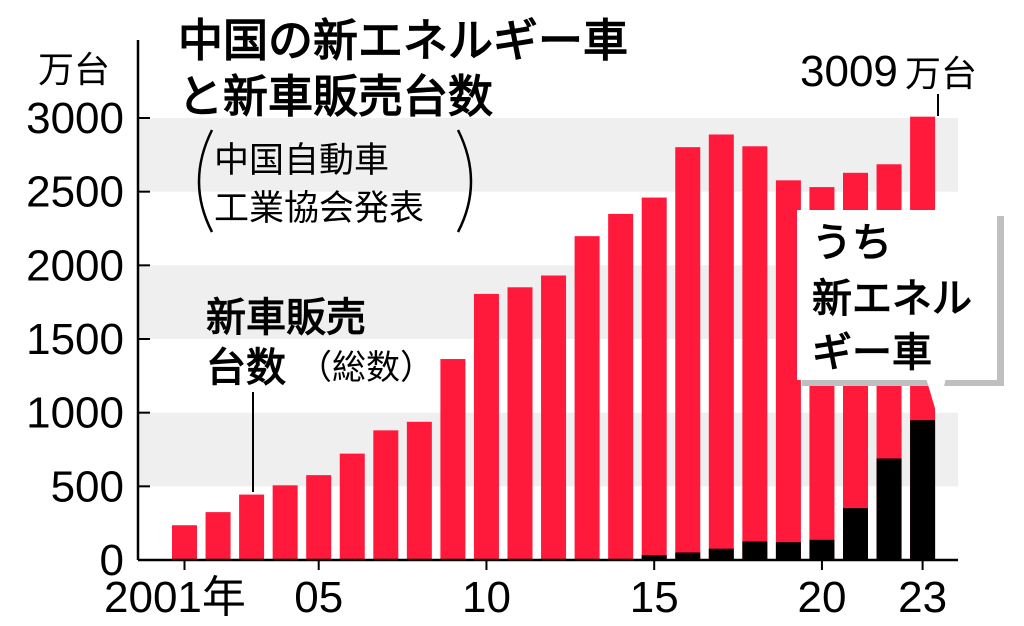  I want to click on y-tick-label: 1000, so click(75, 413).